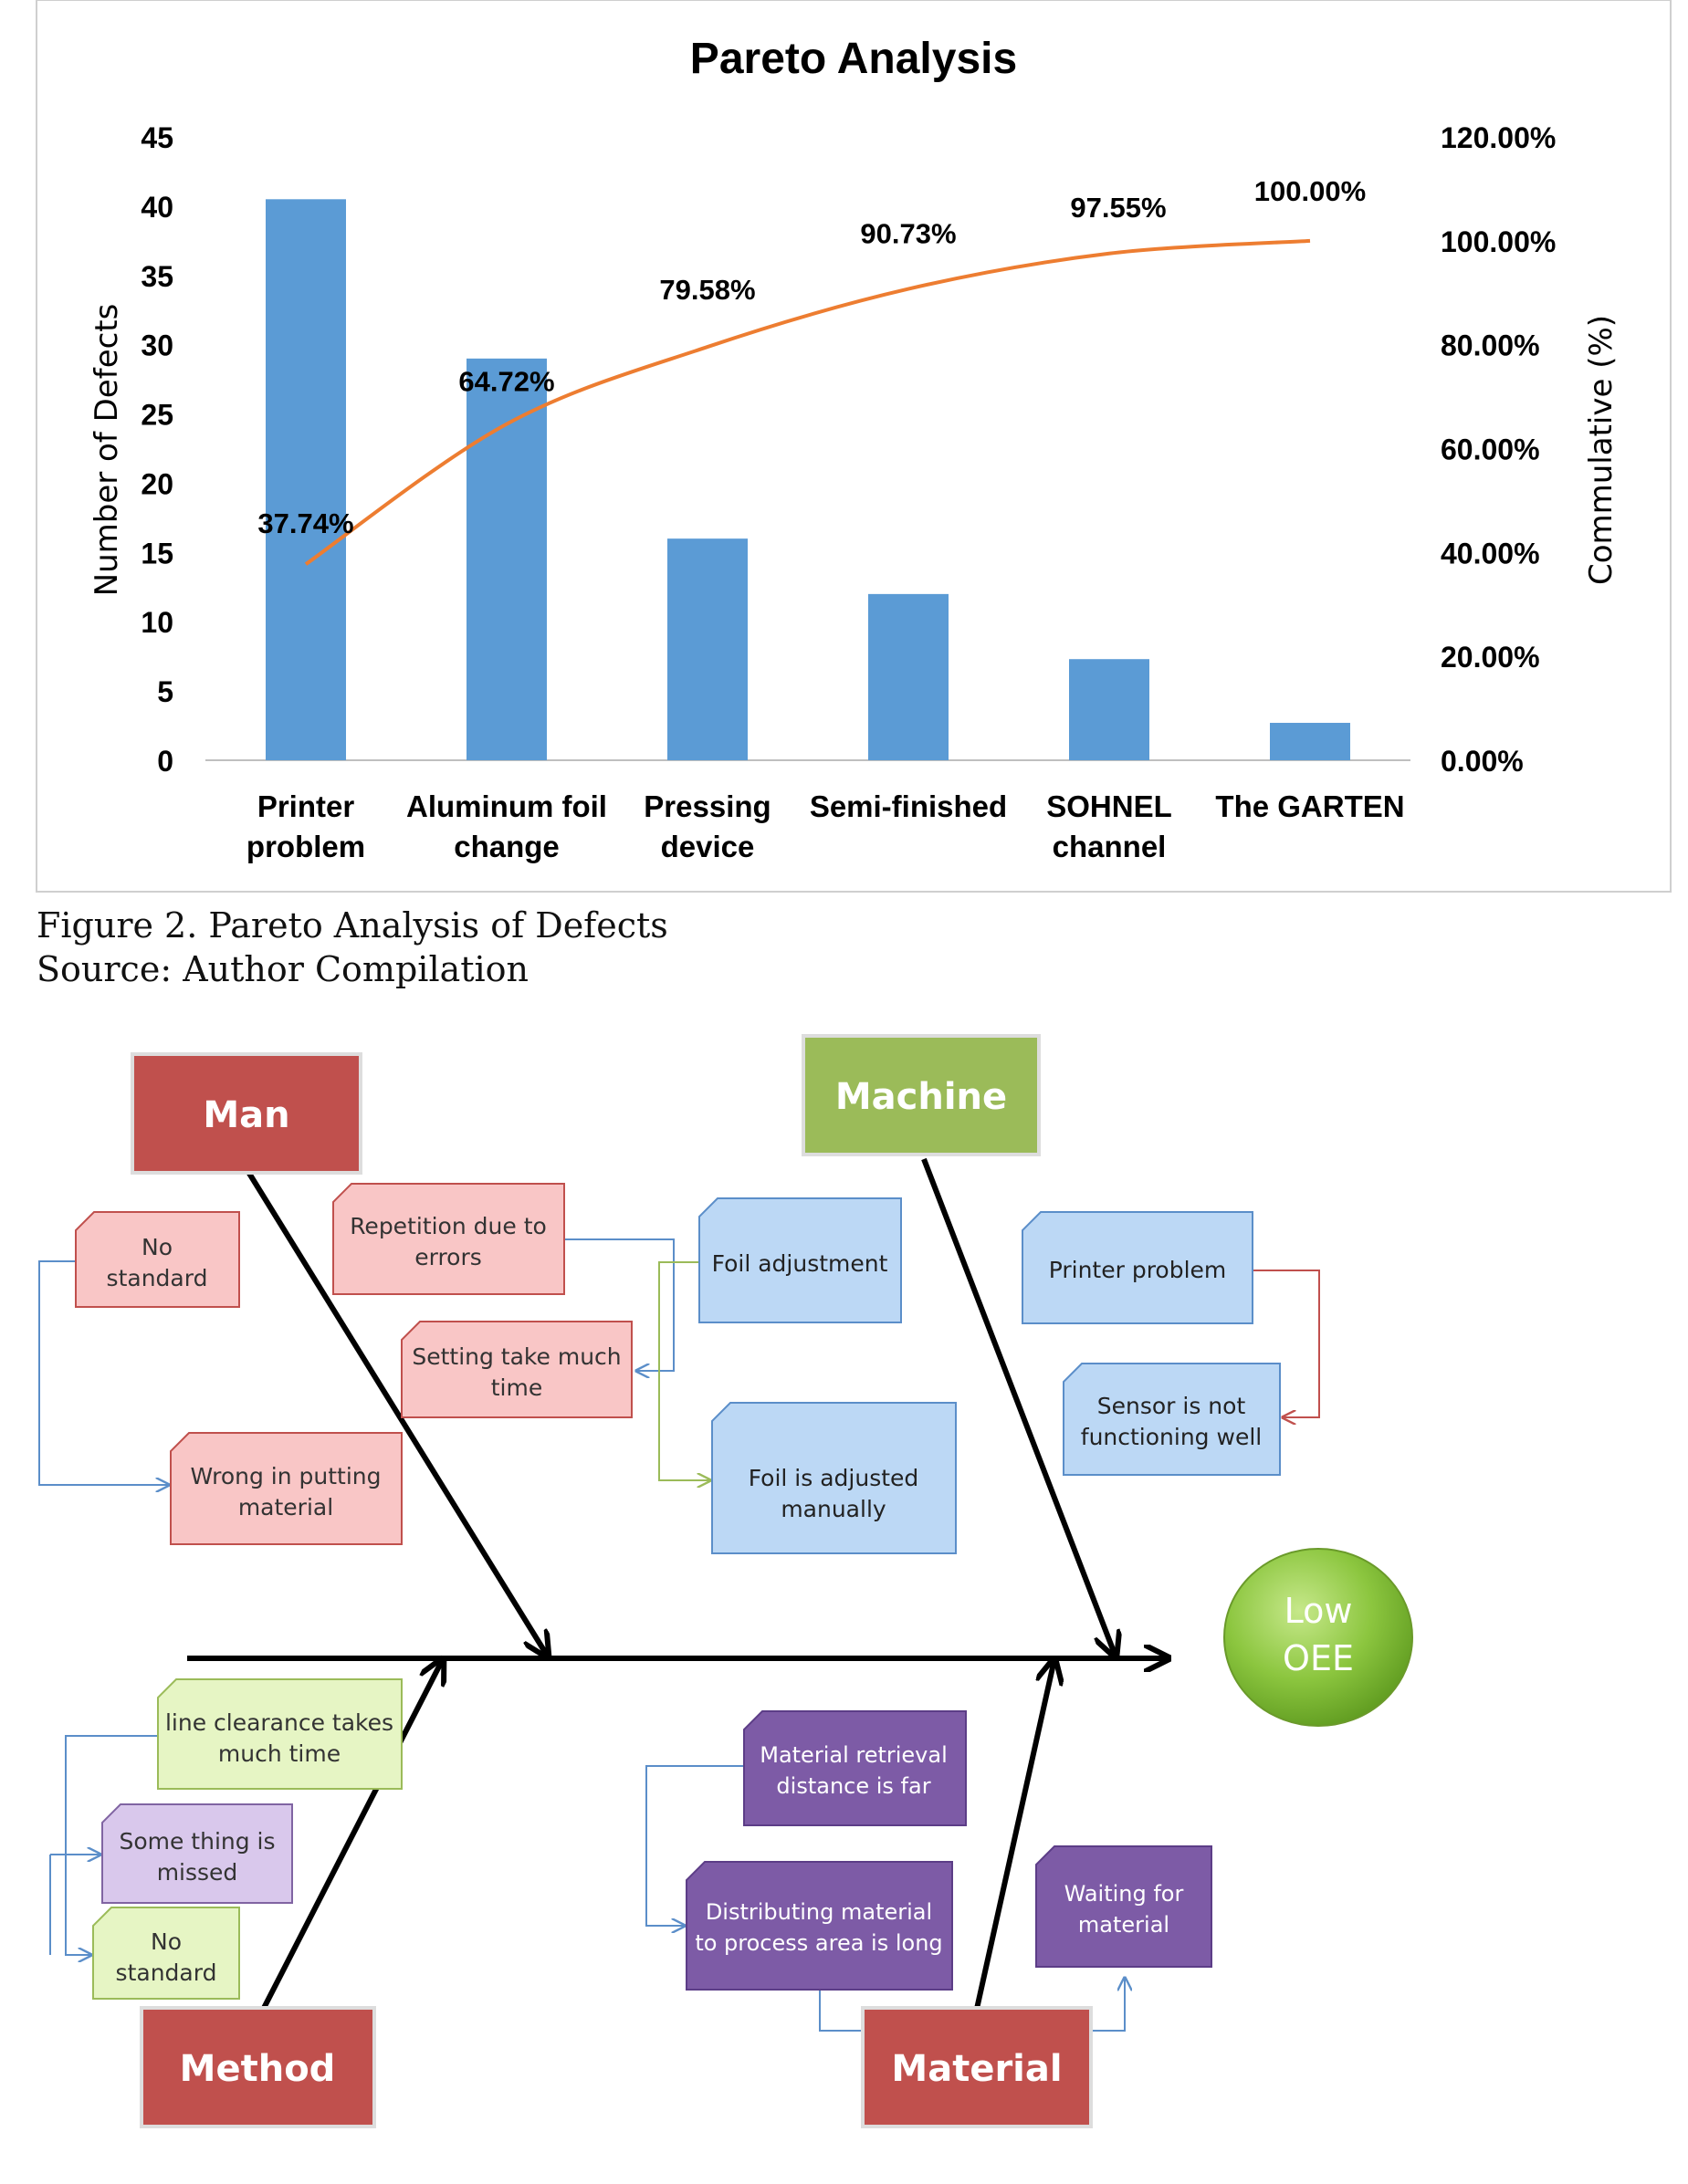  I want to click on x-tick-label: Aluminum foil, so click(506, 806).